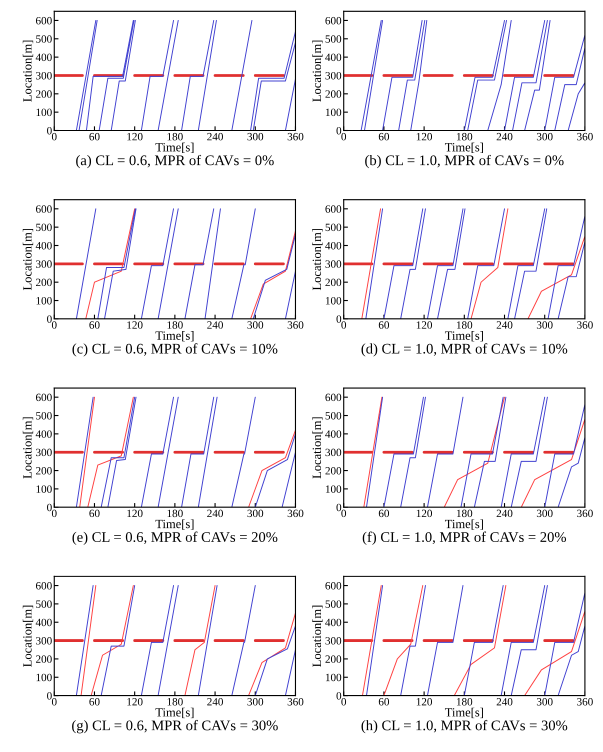 Image resolution: width=603 pixels, height=752 pixels. What do you see at coordinates (175, 350) in the screenshot?
I see `text: (c) CL = 0.6, MPR of CAVs = 10%` at bounding box center [175, 350].